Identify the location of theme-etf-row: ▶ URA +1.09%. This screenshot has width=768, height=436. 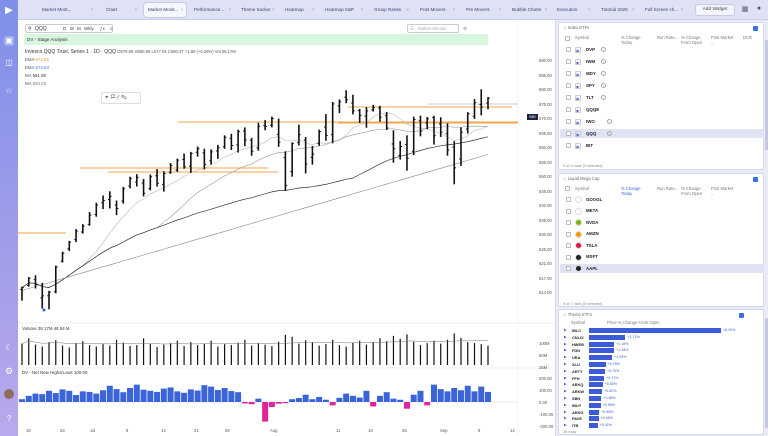
(662, 357).